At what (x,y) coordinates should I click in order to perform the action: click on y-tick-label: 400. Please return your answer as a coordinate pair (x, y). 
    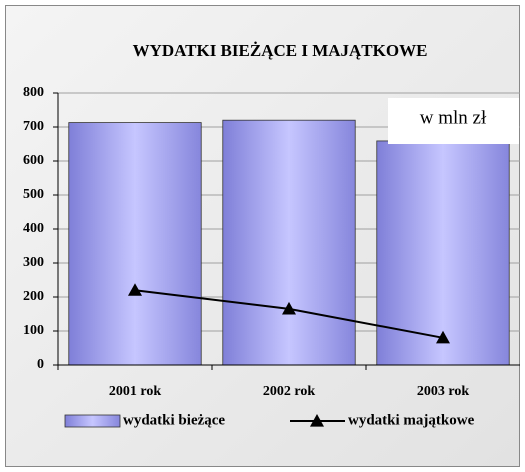
    Looking at the image, I should click on (33, 228).